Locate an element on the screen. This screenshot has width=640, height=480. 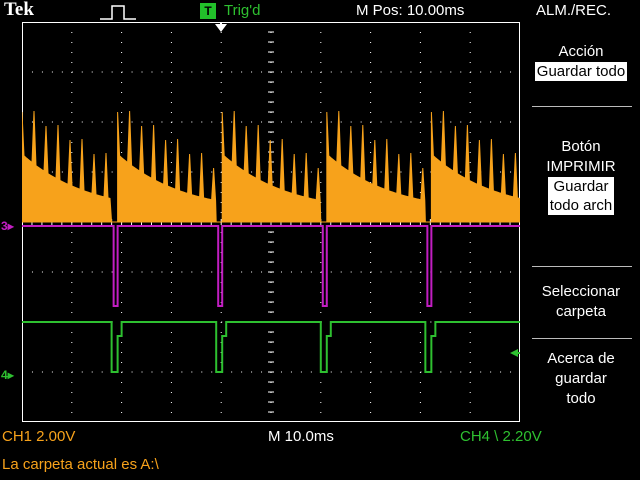
trigger-icon: T is located at coordinates (208, 11).